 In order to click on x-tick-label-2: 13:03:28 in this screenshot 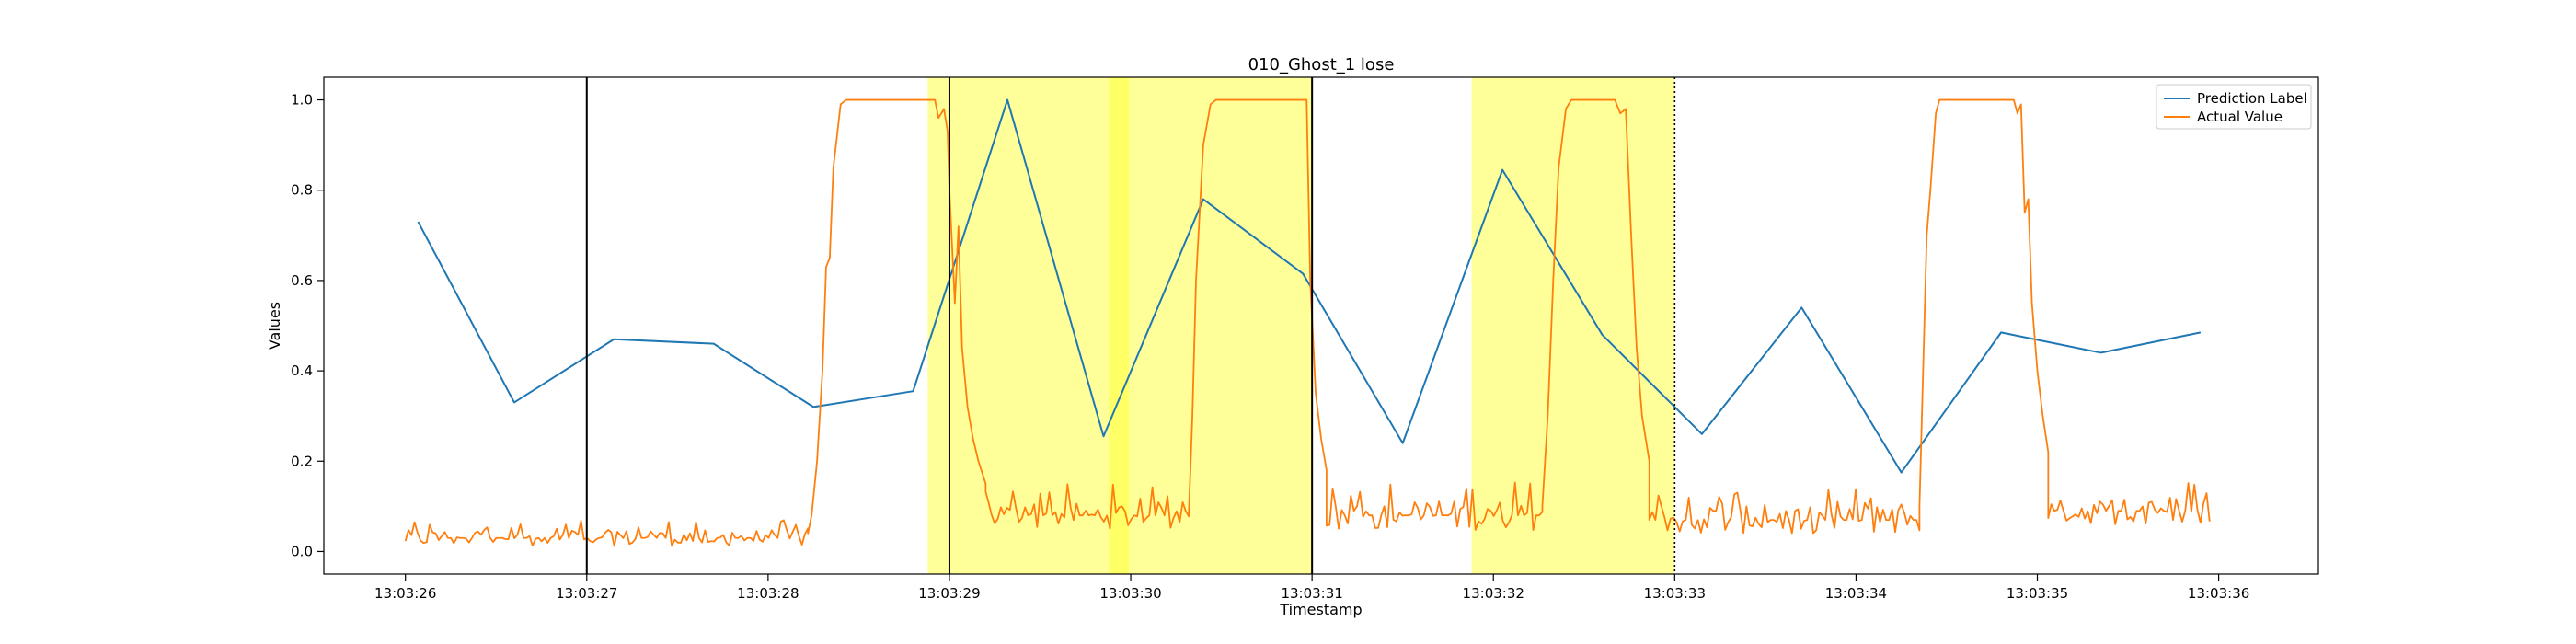, I will do `click(768, 593)`.